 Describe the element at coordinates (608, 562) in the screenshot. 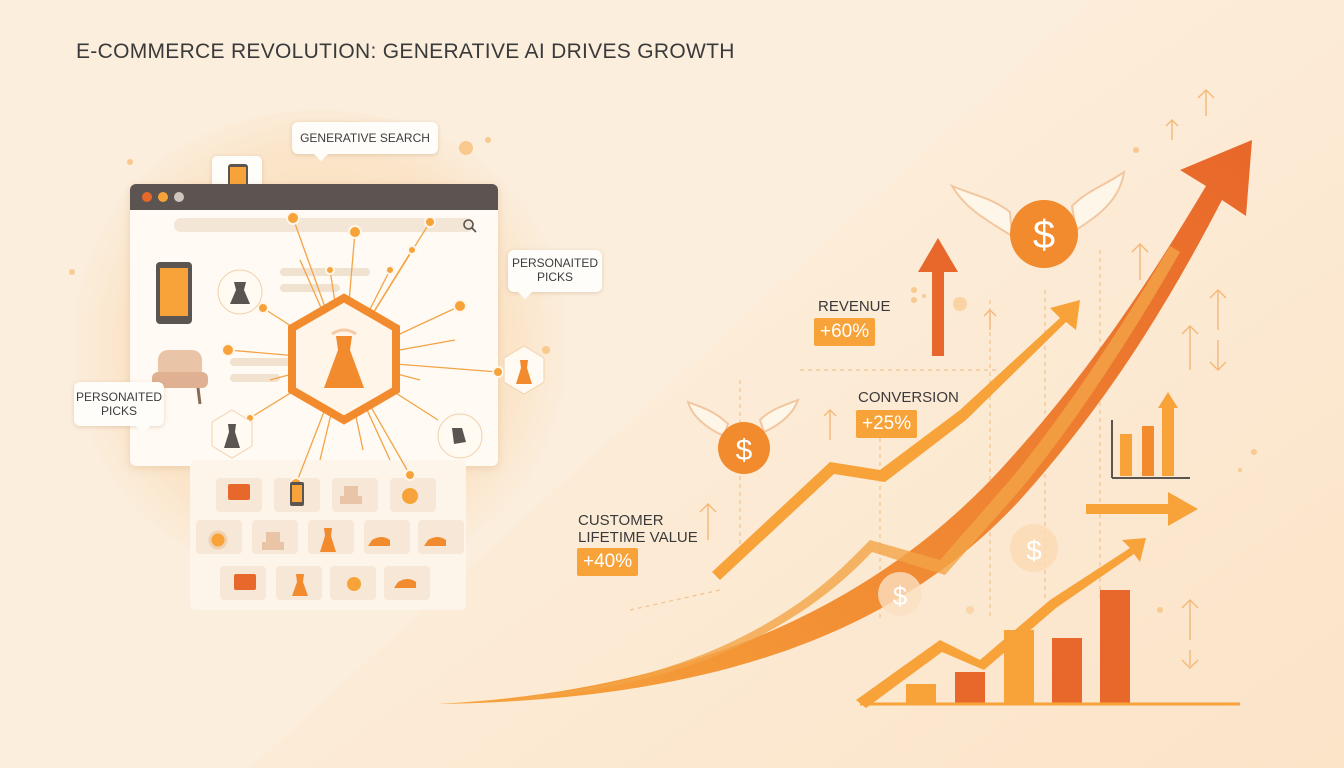

I see `clv-badge: +40%` at that location.